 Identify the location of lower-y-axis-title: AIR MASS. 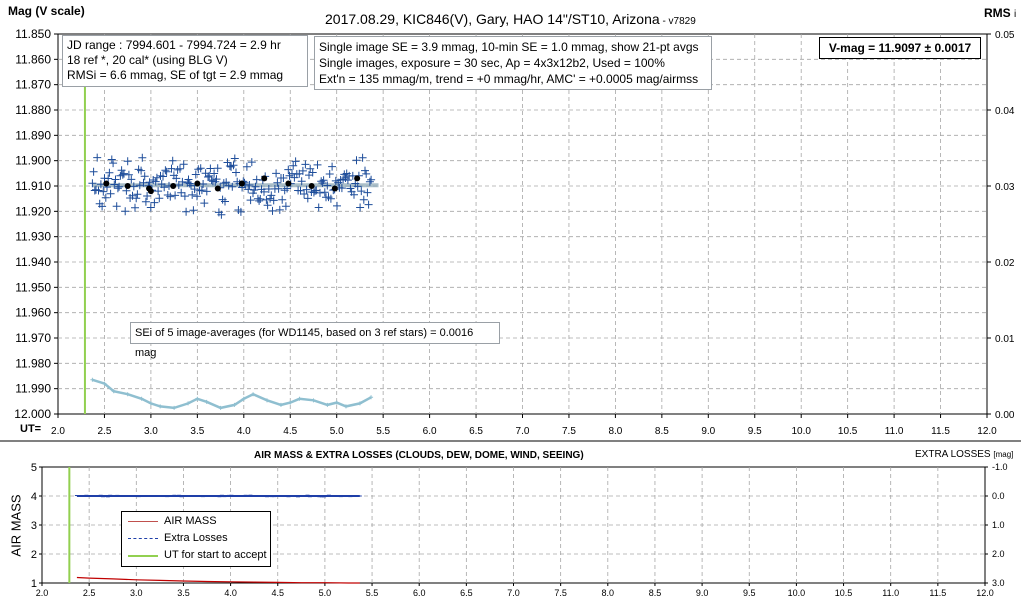
(16, 525).